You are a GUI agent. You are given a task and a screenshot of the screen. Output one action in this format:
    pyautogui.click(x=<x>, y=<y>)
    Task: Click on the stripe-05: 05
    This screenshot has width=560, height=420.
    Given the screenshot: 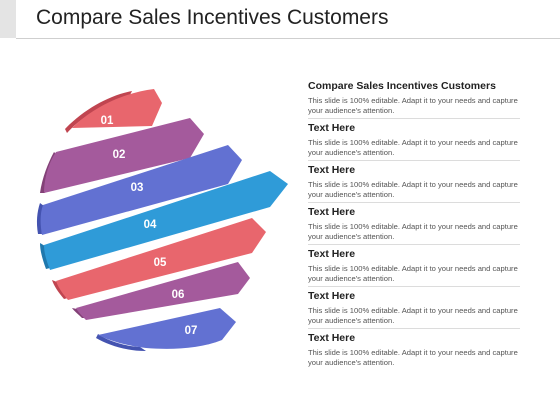 What is the action you would take?
    pyautogui.click(x=159, y=259)
    